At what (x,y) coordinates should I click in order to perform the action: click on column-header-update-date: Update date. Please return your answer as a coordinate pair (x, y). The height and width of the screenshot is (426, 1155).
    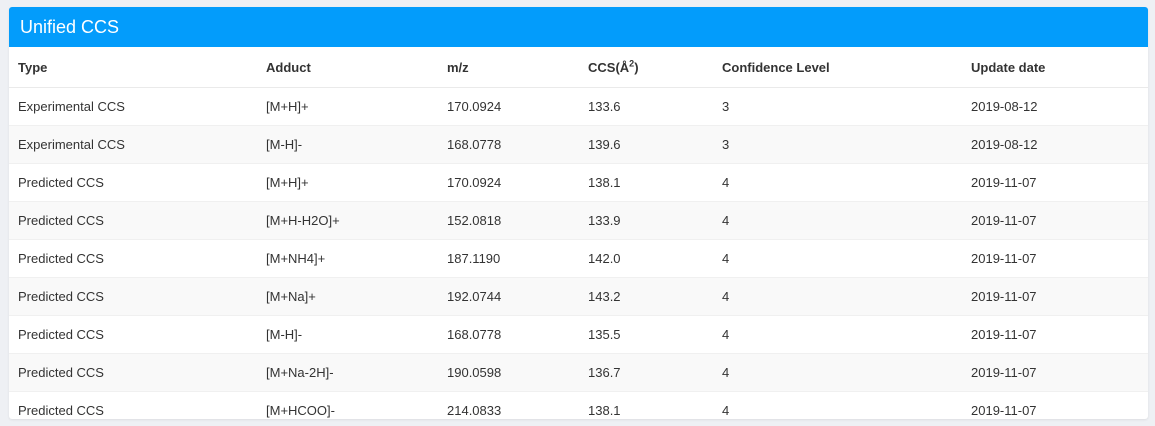
    Looking at the image, I should click on (1055, 67).